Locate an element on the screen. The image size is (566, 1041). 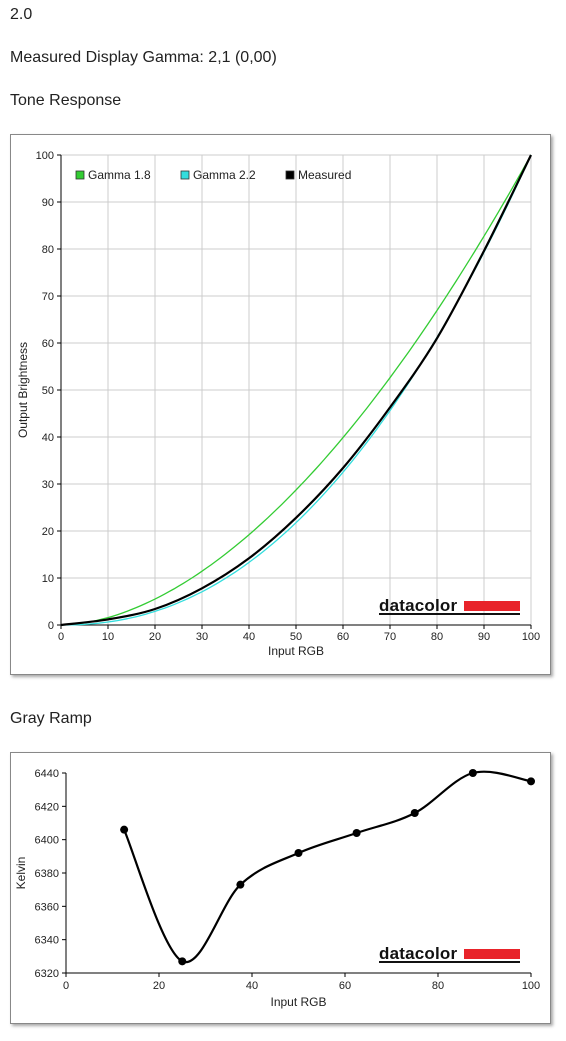
y-tick-label: 6380 is located at coordinates (47, 874).